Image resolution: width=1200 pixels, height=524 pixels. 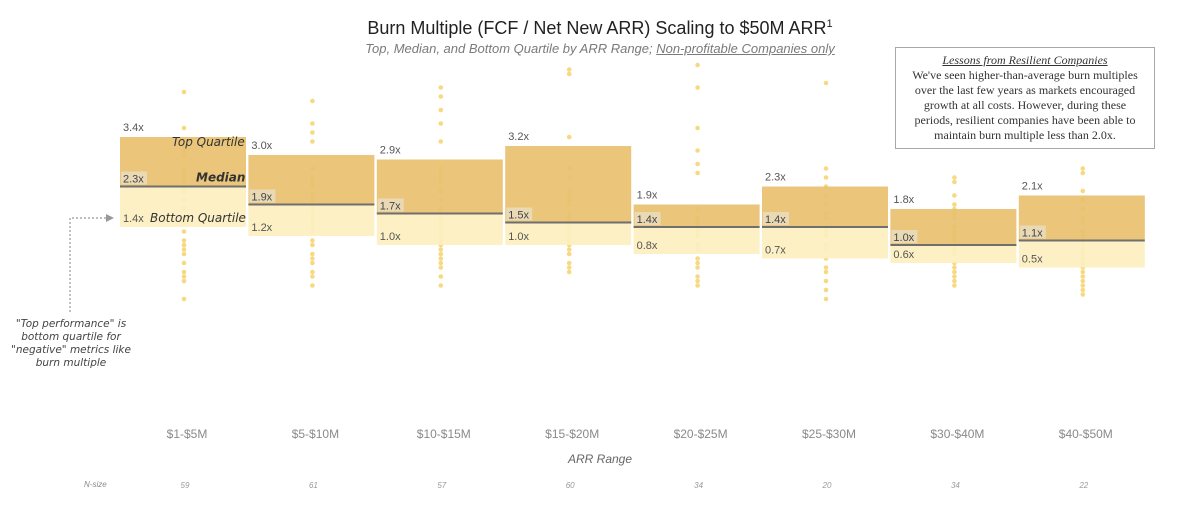 What do you see at coordinates (698, 485) in the screenshot?
I see `n-size-value: 34` at bounding box center [698, 485].